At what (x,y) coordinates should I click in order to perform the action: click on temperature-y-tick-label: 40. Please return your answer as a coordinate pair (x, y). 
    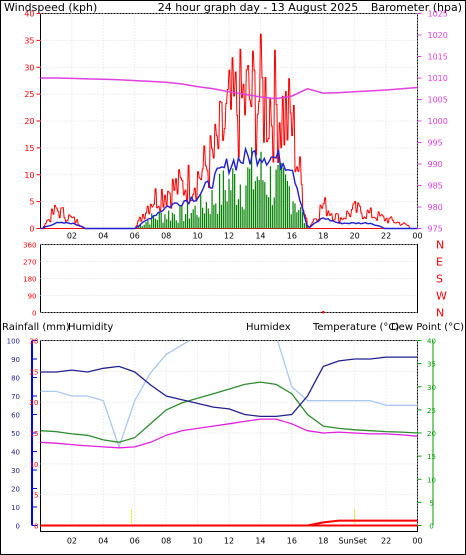
    Looking at the image, I should click on (431, 342).